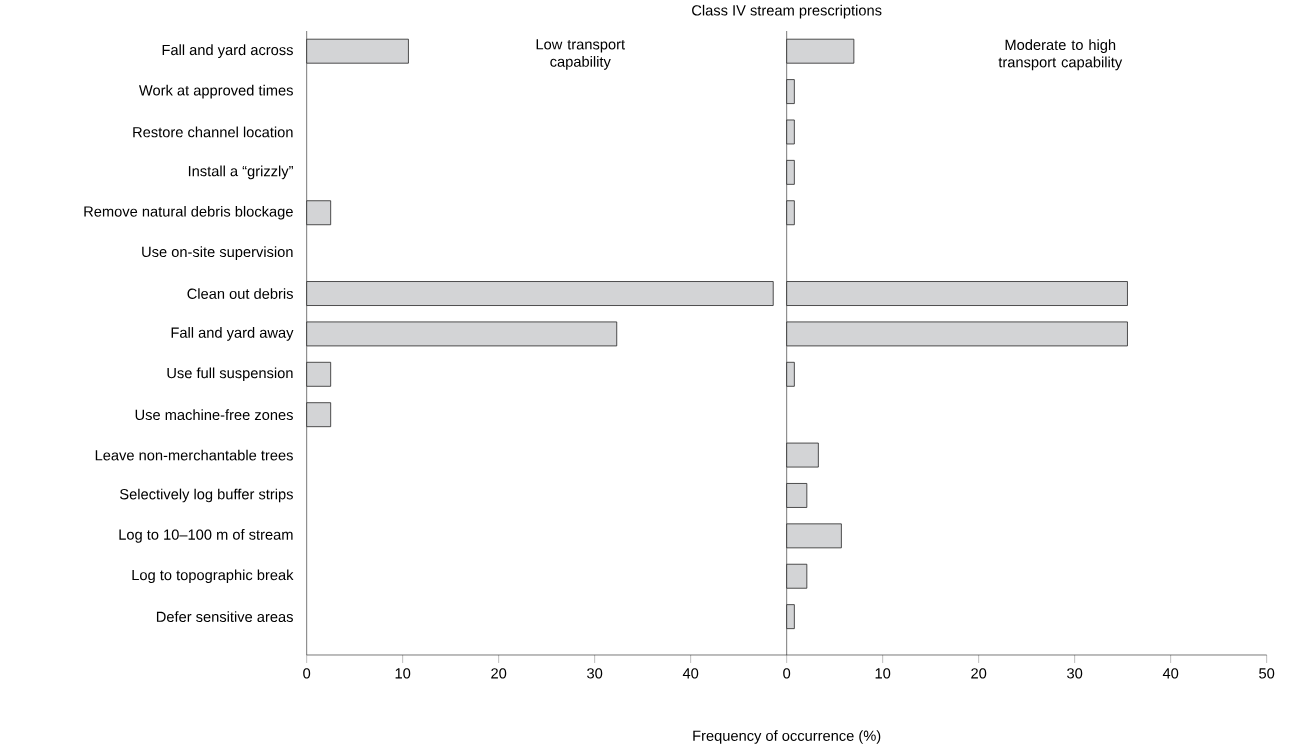  Describe the element at coordinates (188, 212) in the screenshot. I see `y-tick-label: Remove natural debris blockage` at that location.